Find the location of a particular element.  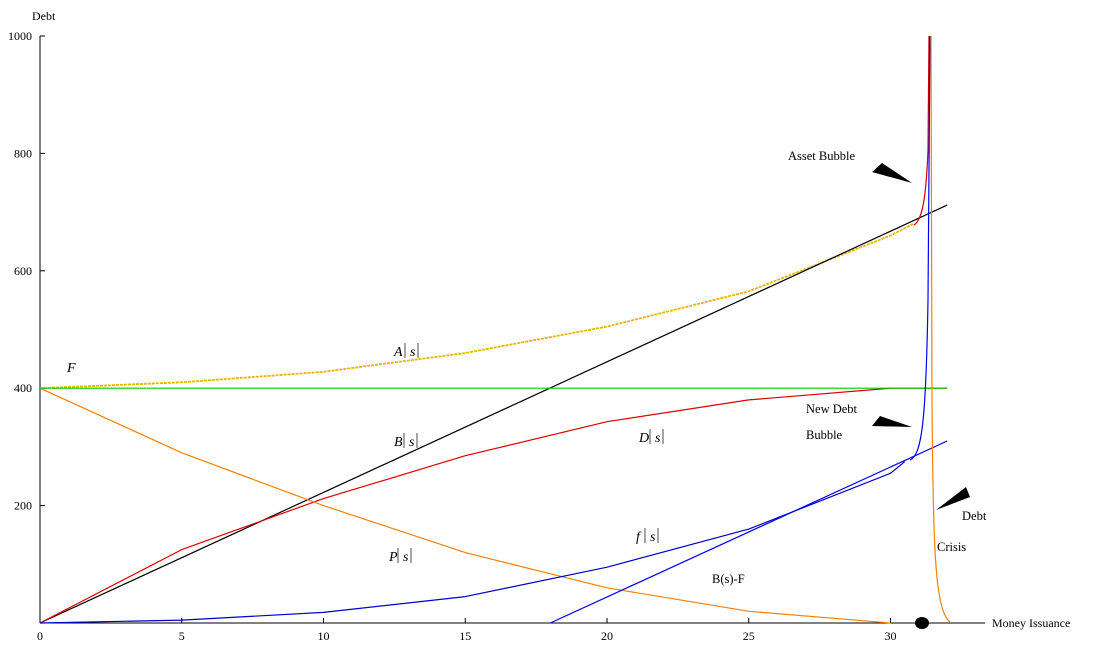

y-ticks: 200 400 600 800 1000 is located at coordinates (26, 271).